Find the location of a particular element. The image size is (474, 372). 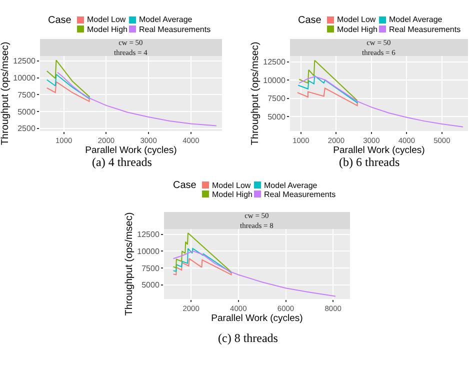

y-tick-label: 2500 is located at coordinates (27, 129).